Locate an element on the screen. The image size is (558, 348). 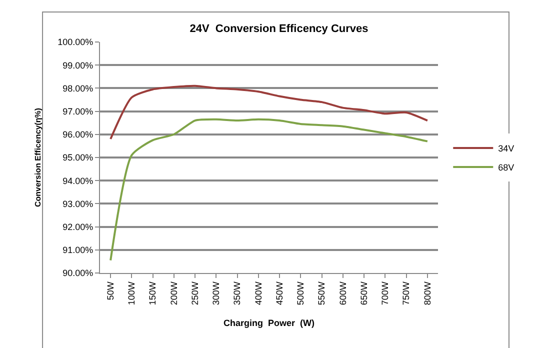
x-tick-label: 600W is located at coordinates (343, 293).